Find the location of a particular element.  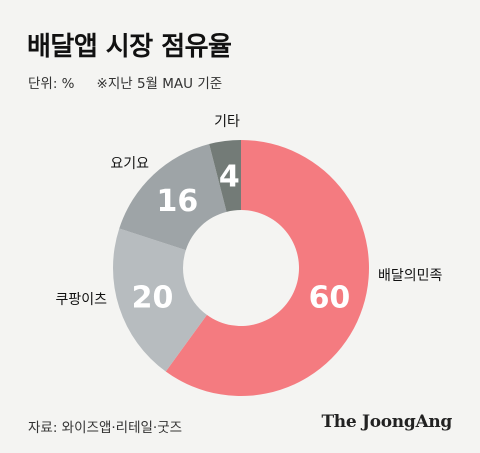

value-label-0: 60 is located at coordinates (330, 298).